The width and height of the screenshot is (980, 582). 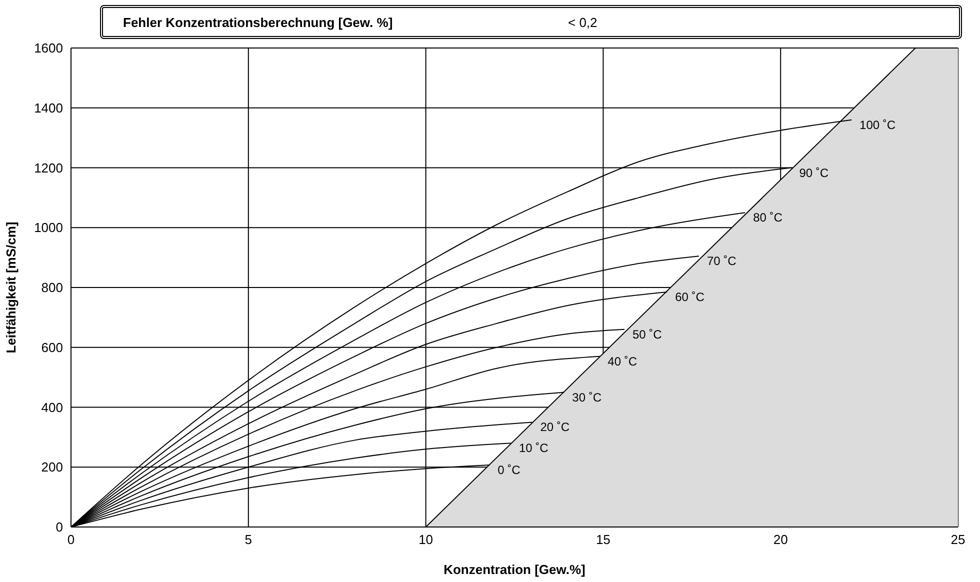 I want to click on y-tick-label: 0, so click(x=59, y=527).